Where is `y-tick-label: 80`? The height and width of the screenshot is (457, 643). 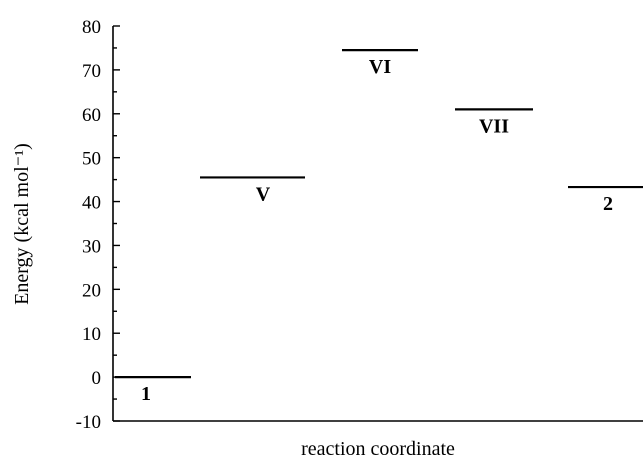
y-tick-label: 80 is located at coordinates (91, 27).